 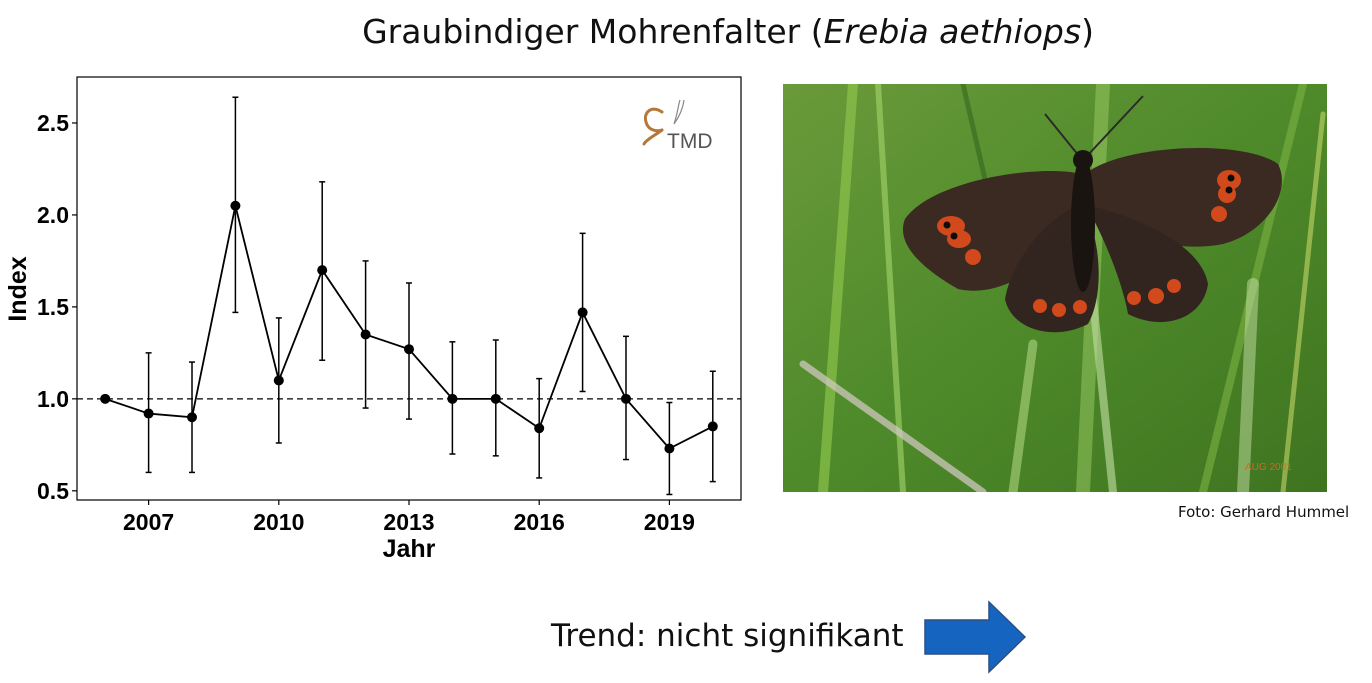 What do you see at coordinates (408, 522) in the screenshot?
I see `x-tick-label: 2013` at bounding box center [408, 522].